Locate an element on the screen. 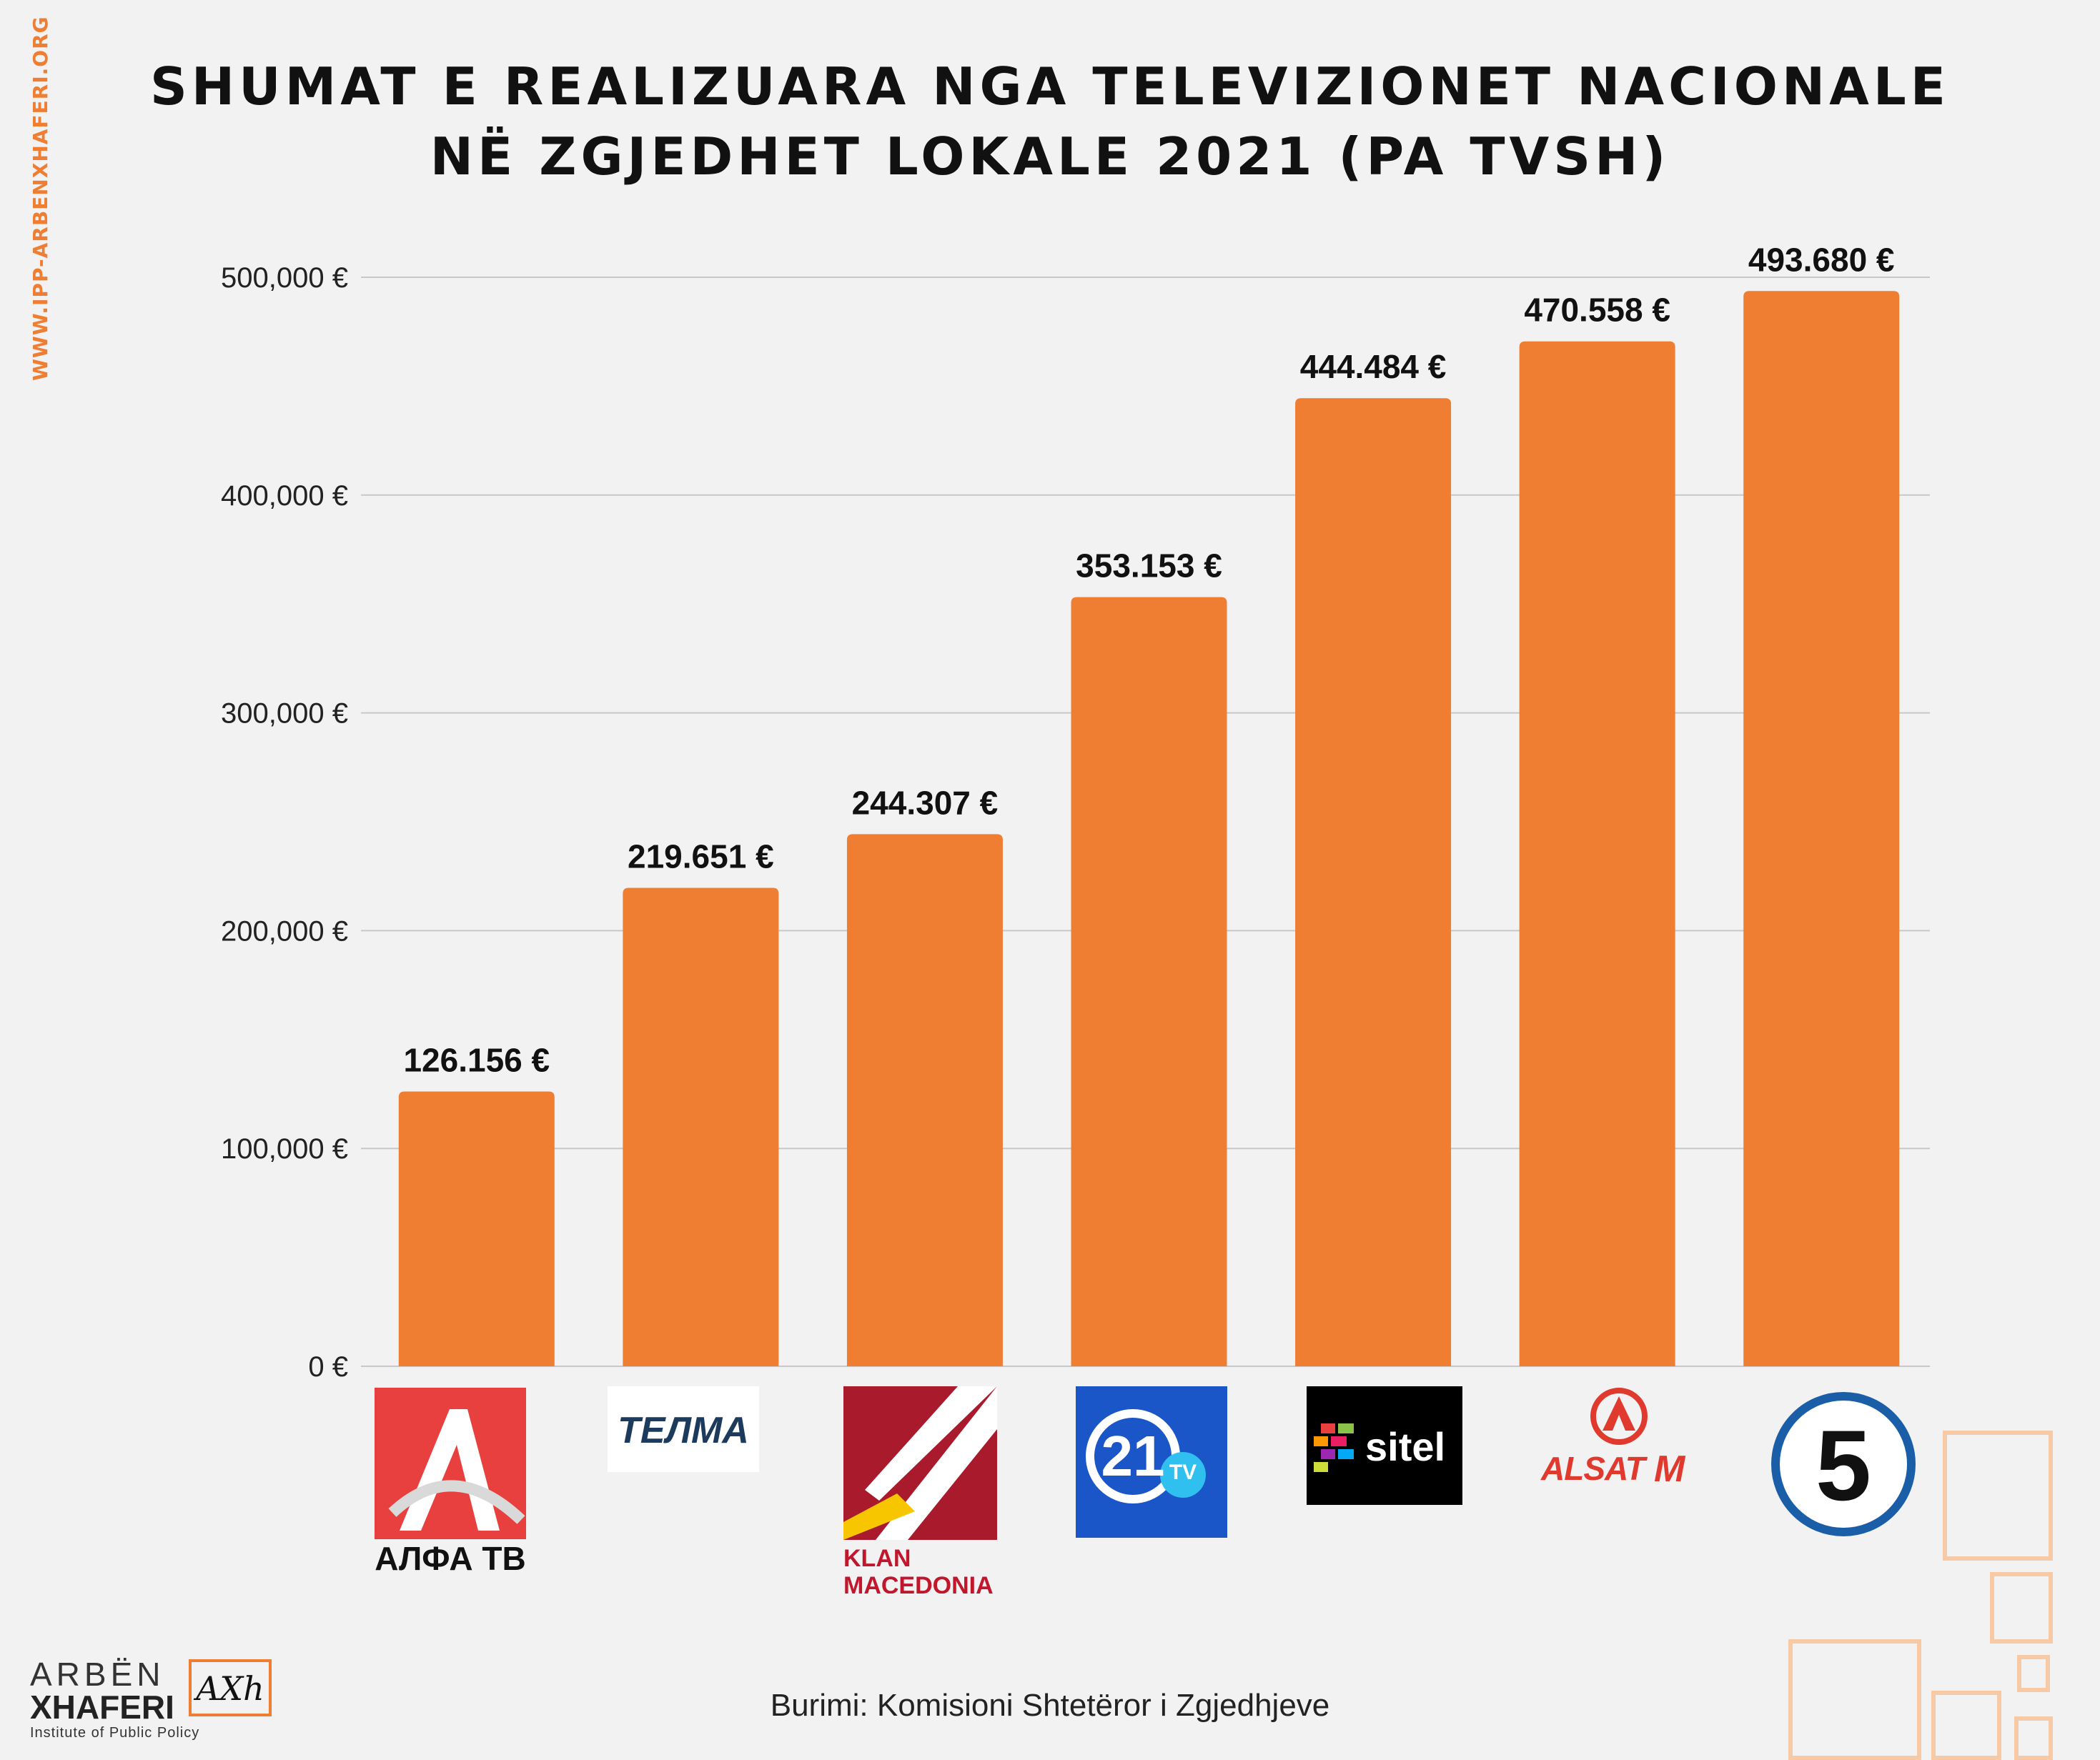  data-label: 493.680 € is located at coordinates (1821, 259).